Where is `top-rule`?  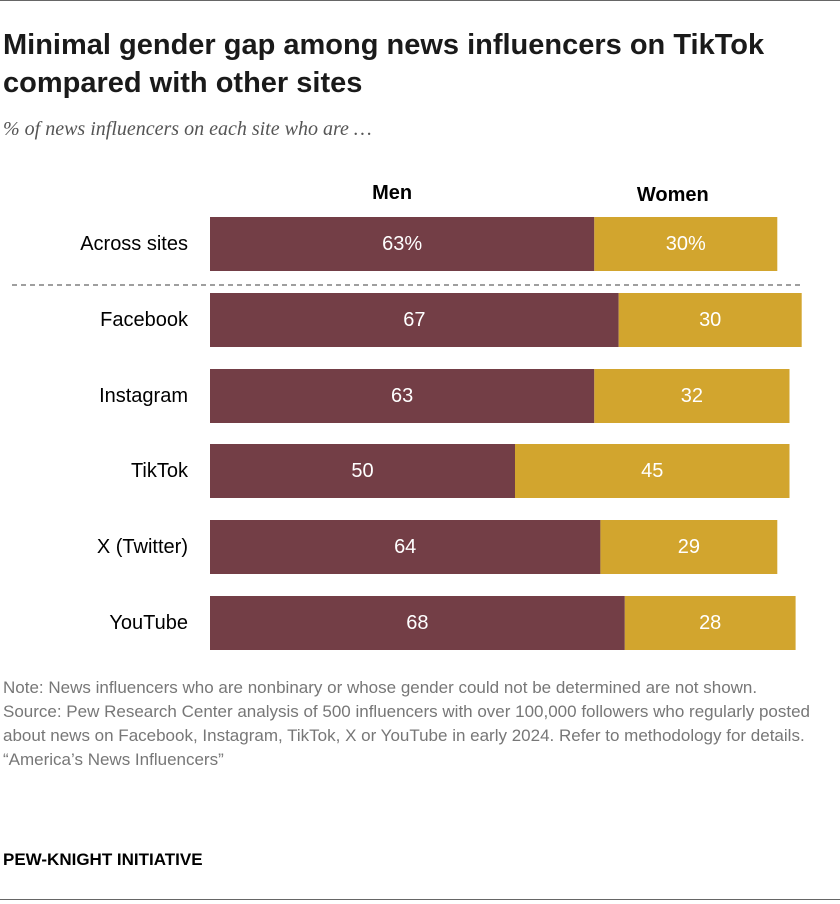 top-rule is located at coordinates (420, 0).